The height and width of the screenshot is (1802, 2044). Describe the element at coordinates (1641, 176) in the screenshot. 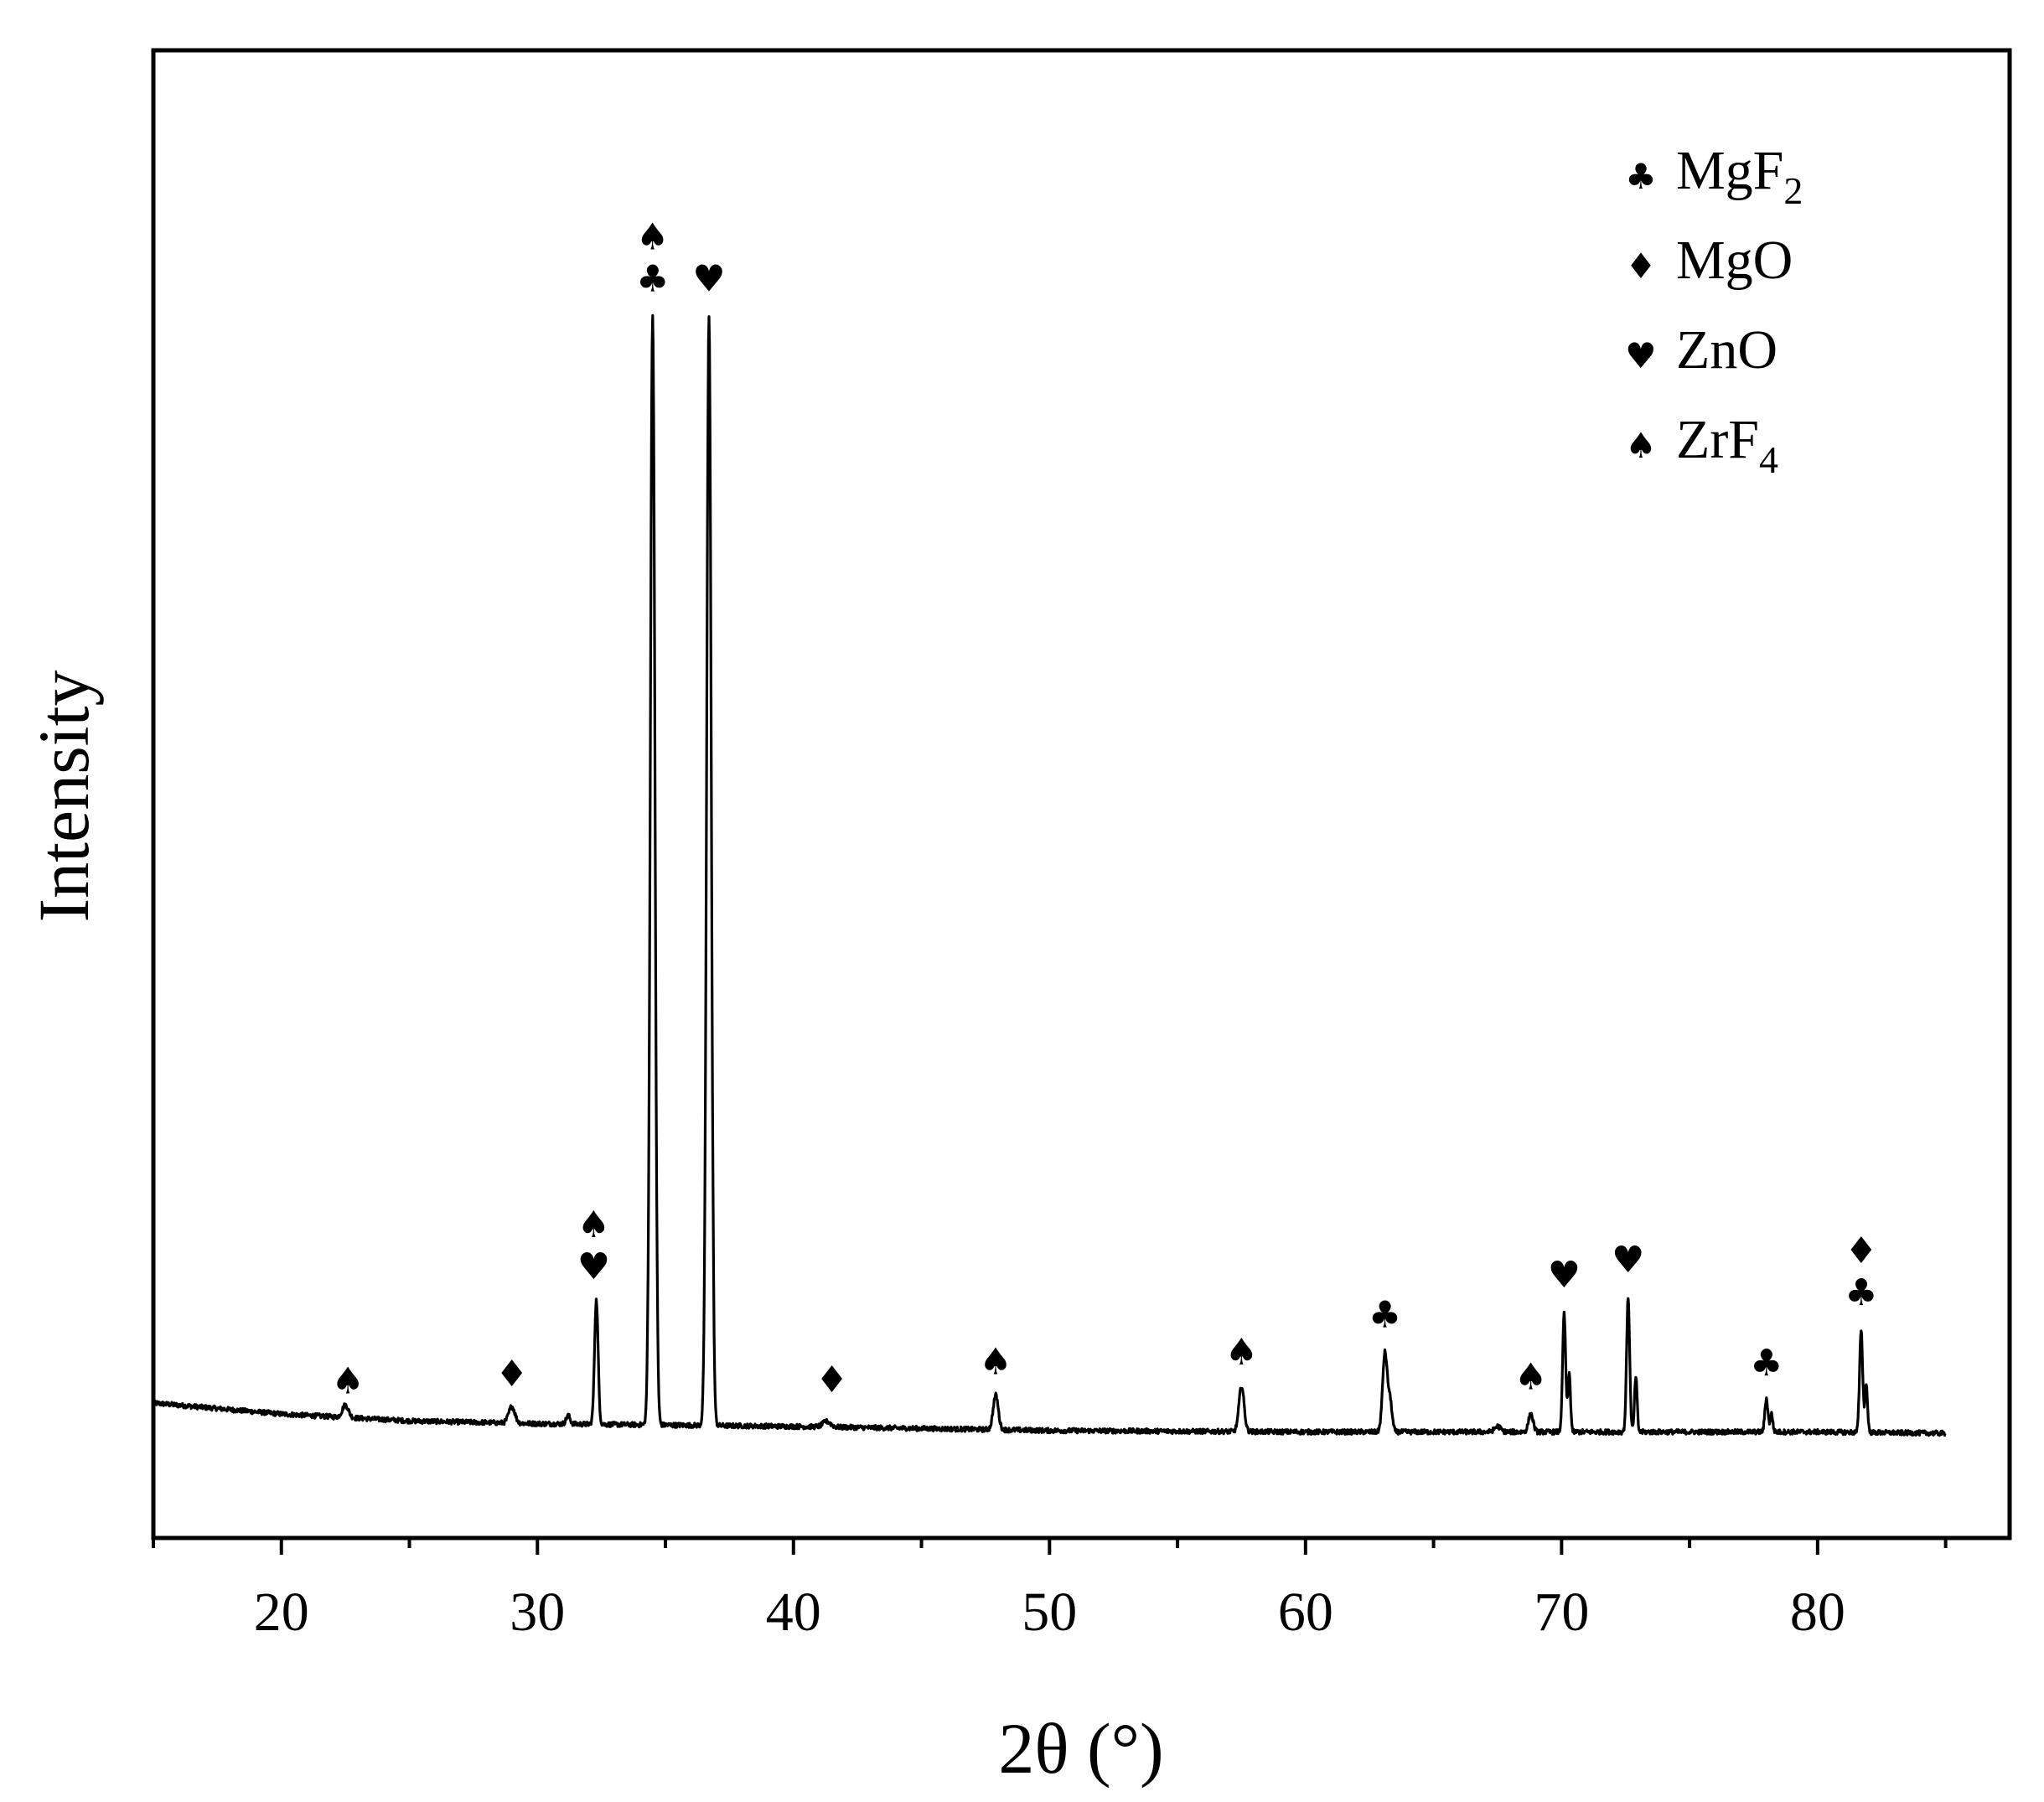

I see `legend-marker: ♣` at that location.